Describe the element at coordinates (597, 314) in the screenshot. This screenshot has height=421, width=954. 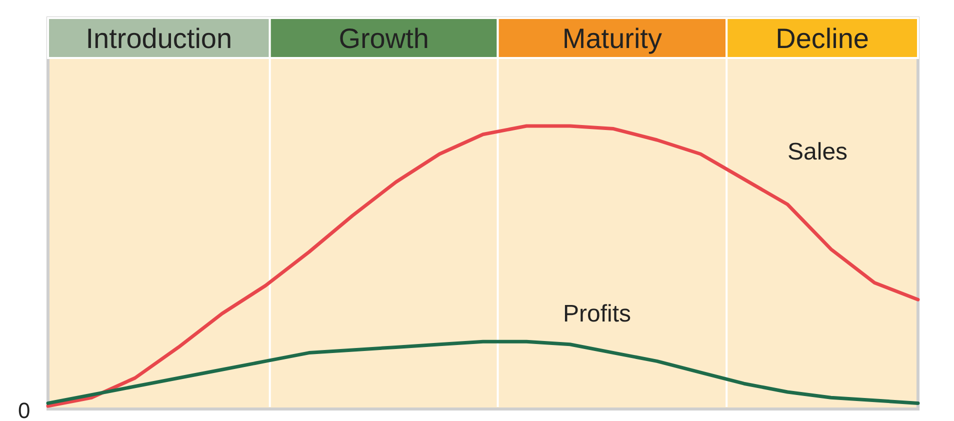
I see `series-label: Profits` at that location.